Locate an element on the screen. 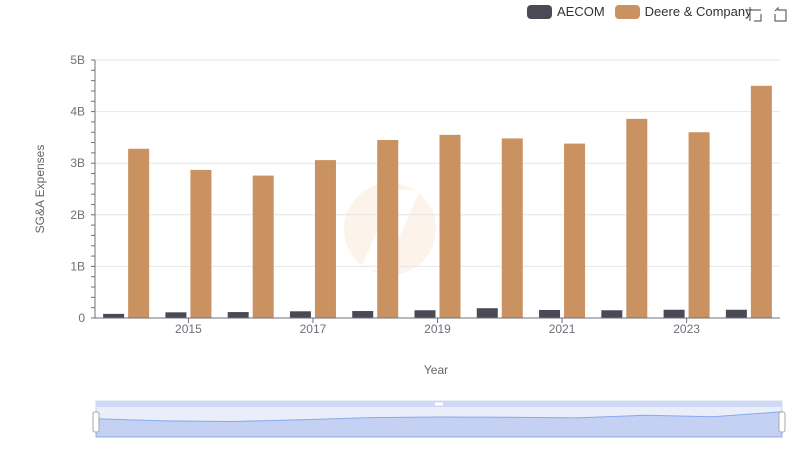 This screenshot has width=800, height=461. legend: AECOM Deere & Company is located at coordinates (644, 11).